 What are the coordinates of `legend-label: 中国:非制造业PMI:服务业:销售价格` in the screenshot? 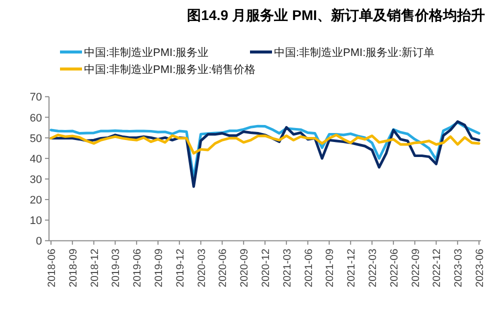 It's located at (170, 69).